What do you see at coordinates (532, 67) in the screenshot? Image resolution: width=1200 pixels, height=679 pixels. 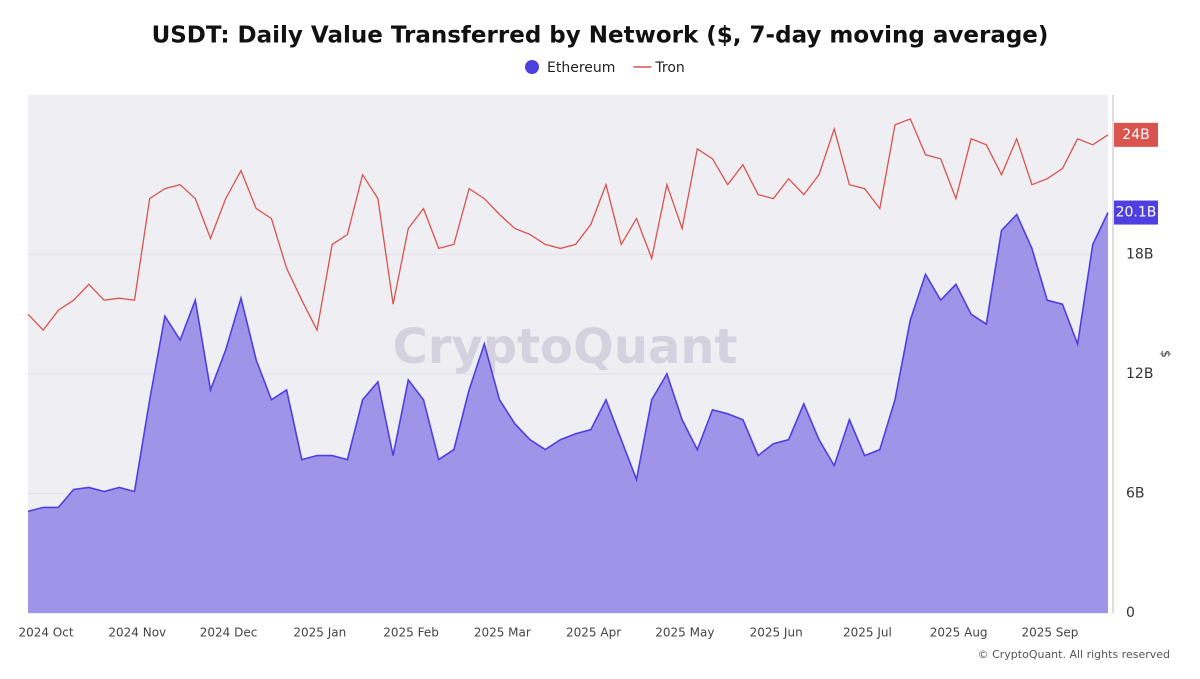 I see `legend-swatch` at bounding box center [532, 67].